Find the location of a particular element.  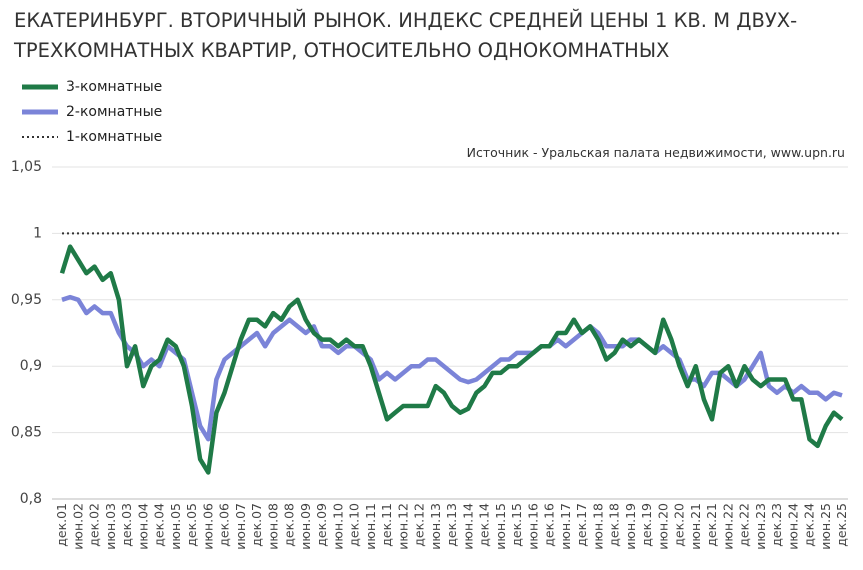

x-tick-label: июн.17 is located at coordinates (565, 526).